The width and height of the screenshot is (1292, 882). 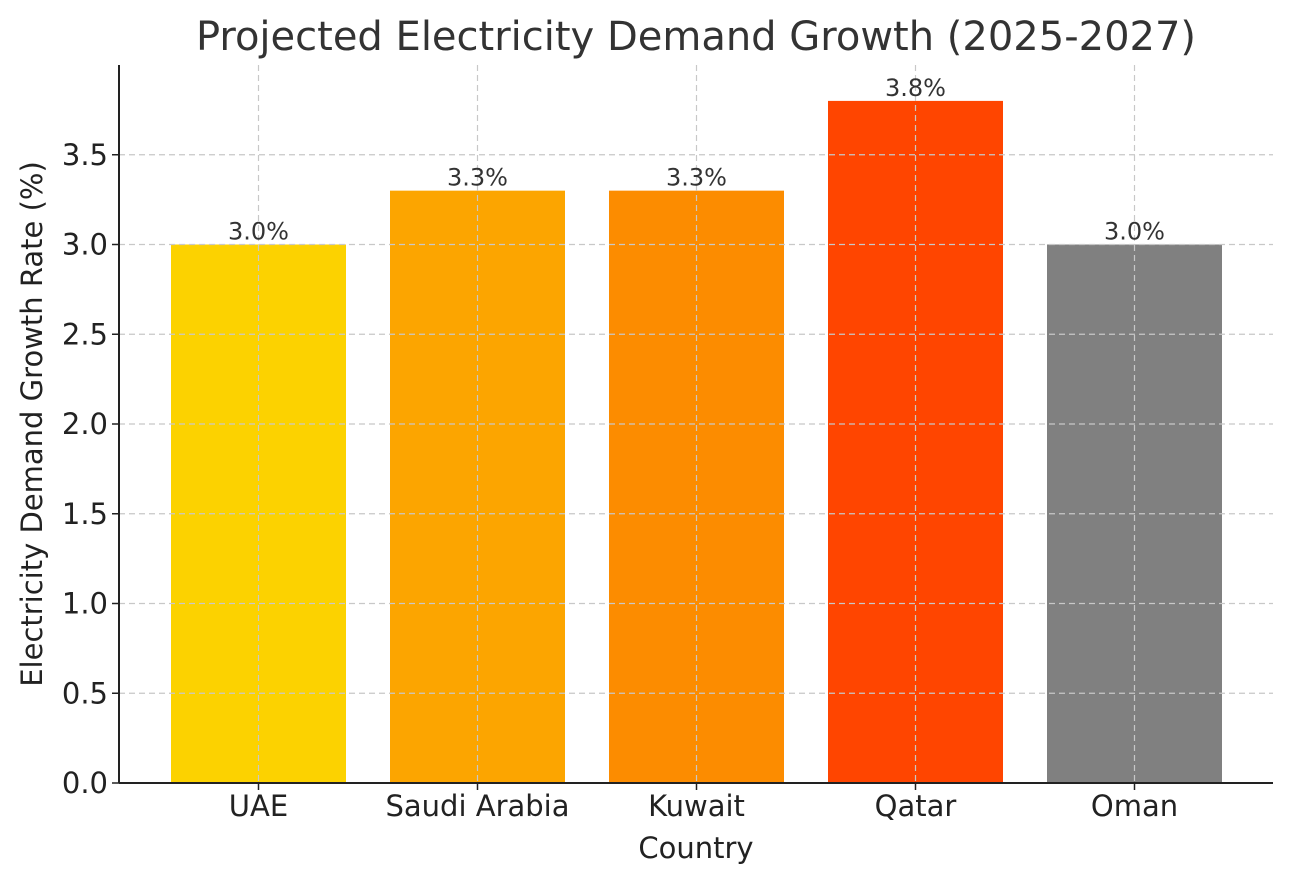 What do you see at coordinates (915, 88) in the screenshot?
I see `bar-value-label: 3.8%` at bounding box center [915, 88].